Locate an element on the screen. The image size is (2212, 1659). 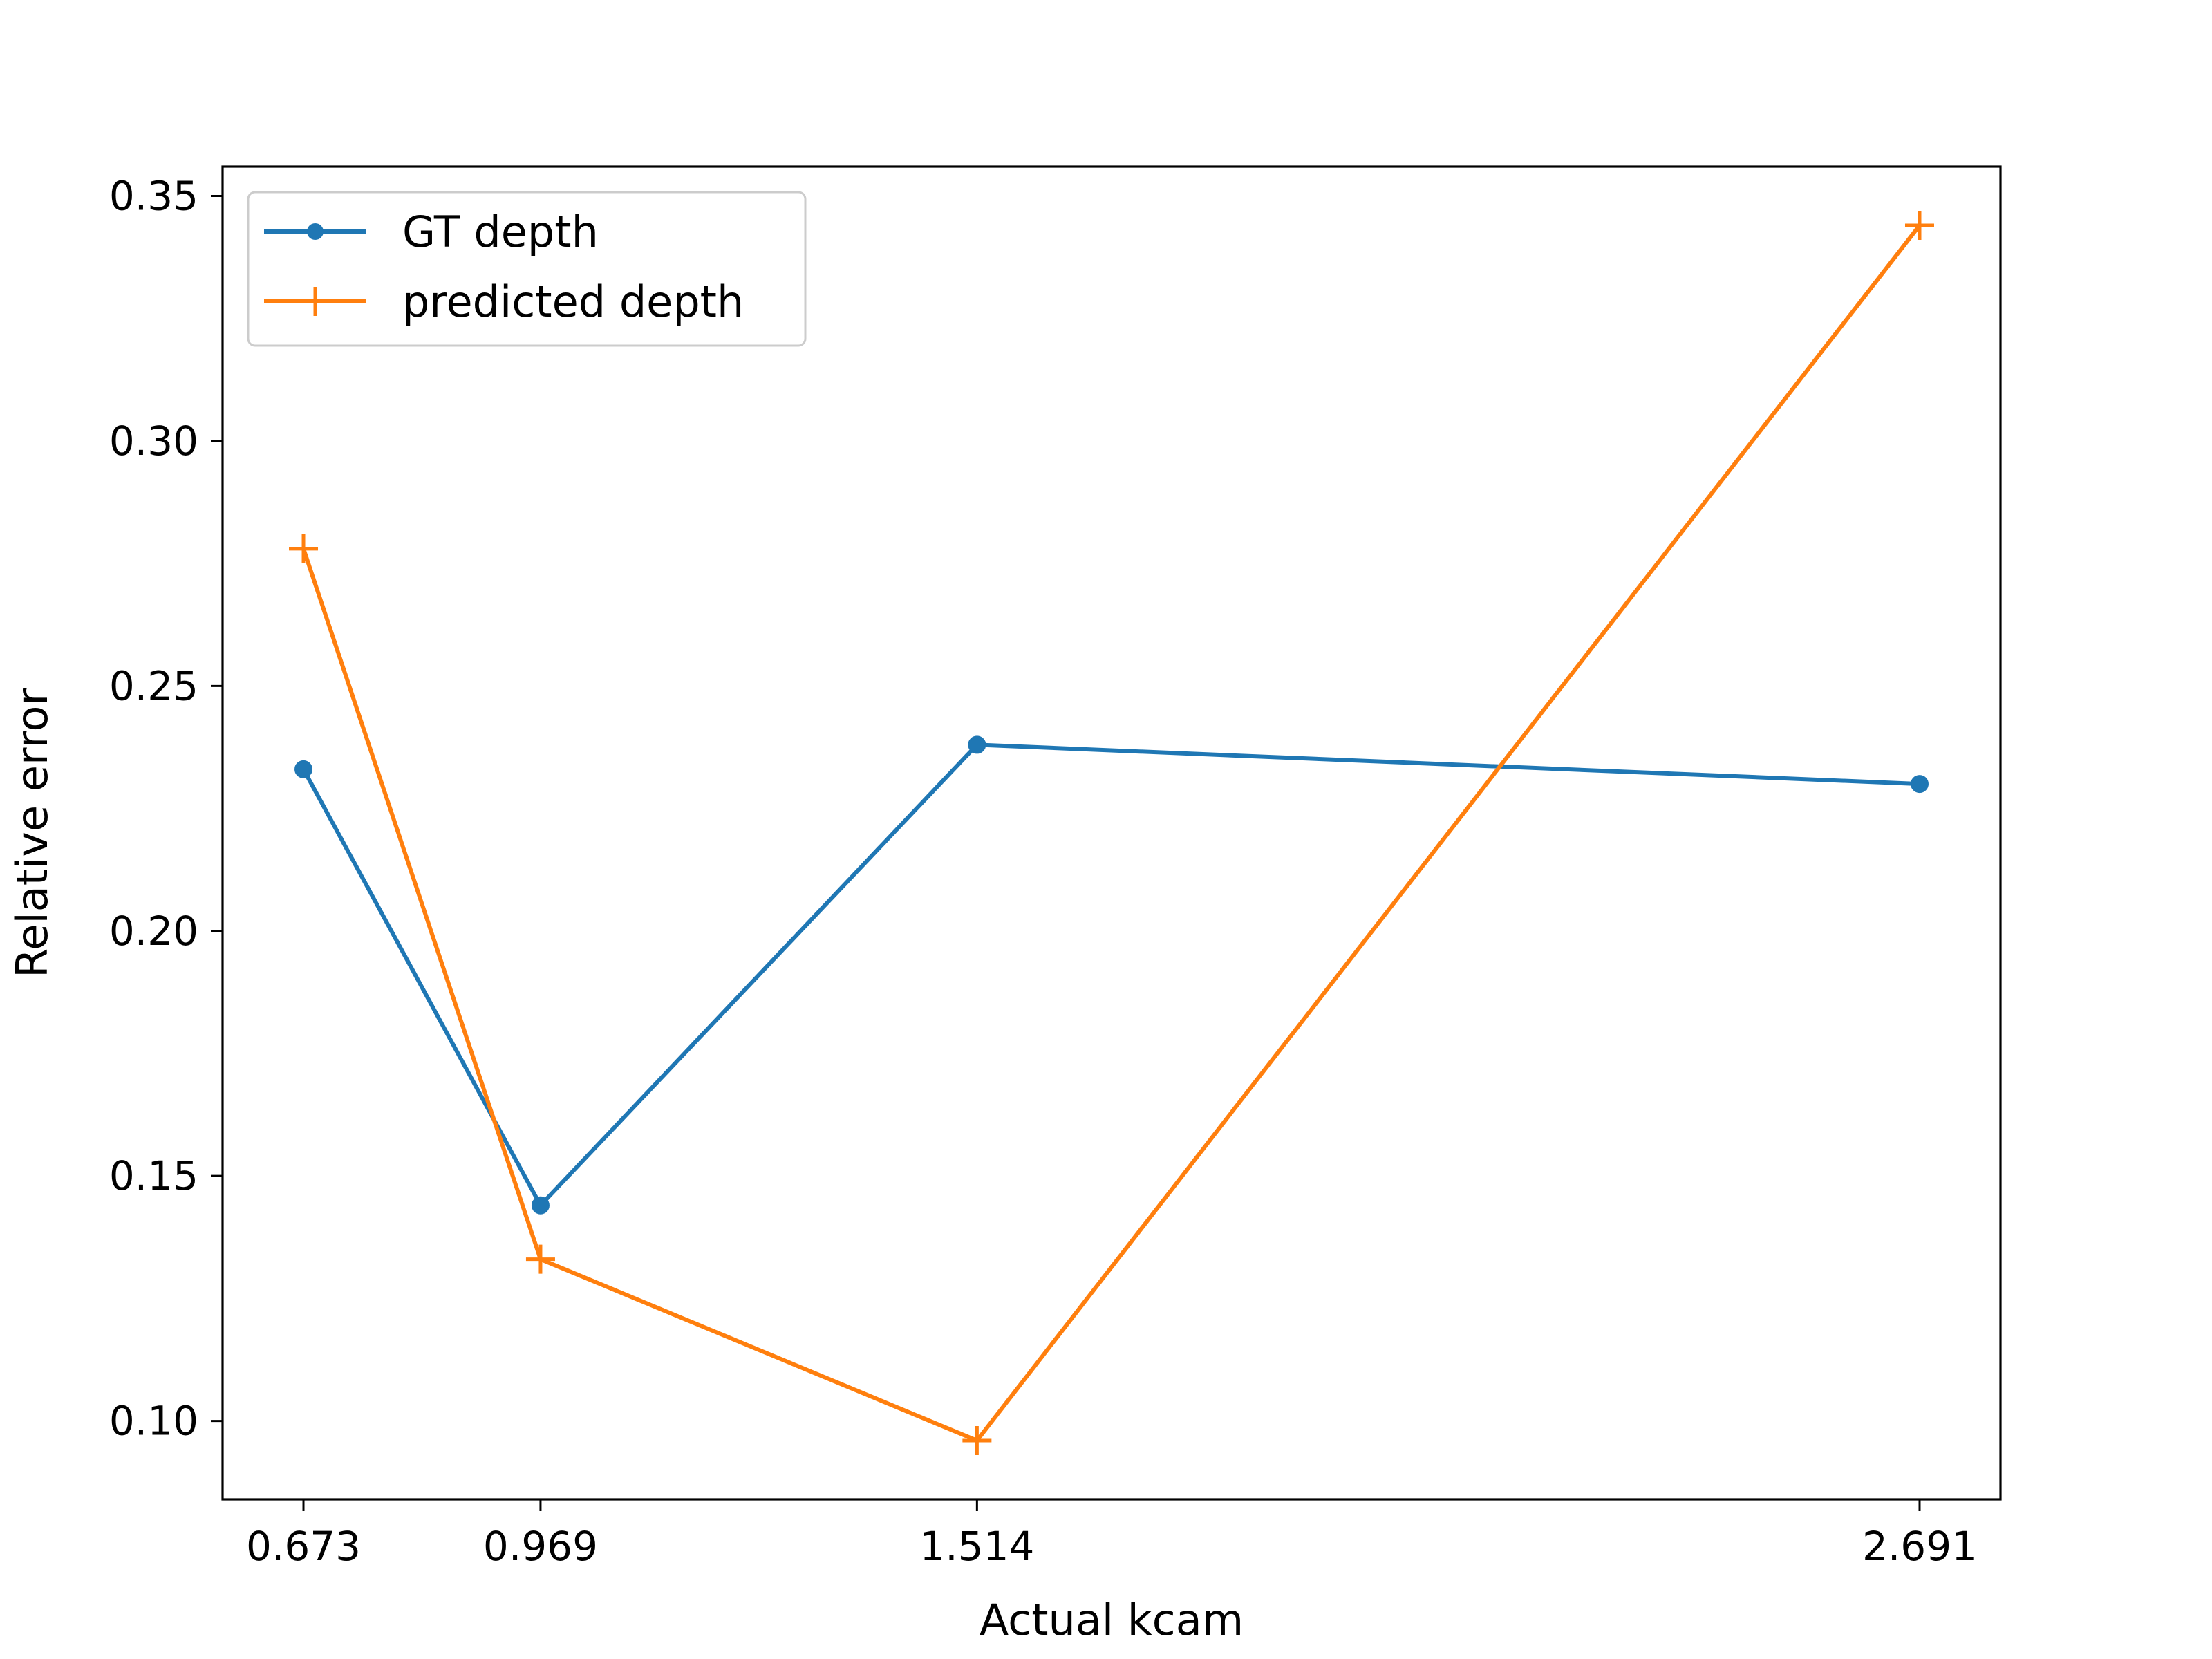
legend-box is located at coordinates (527, 269).